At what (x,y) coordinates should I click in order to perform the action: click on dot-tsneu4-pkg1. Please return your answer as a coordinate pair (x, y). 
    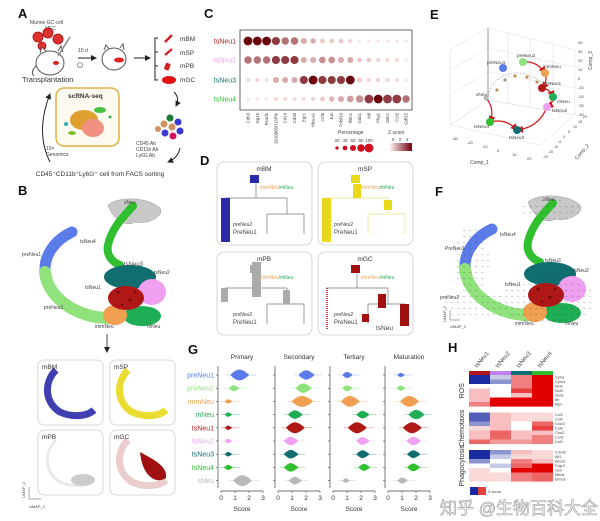
    Looking at the image, I should click on (378, 99).